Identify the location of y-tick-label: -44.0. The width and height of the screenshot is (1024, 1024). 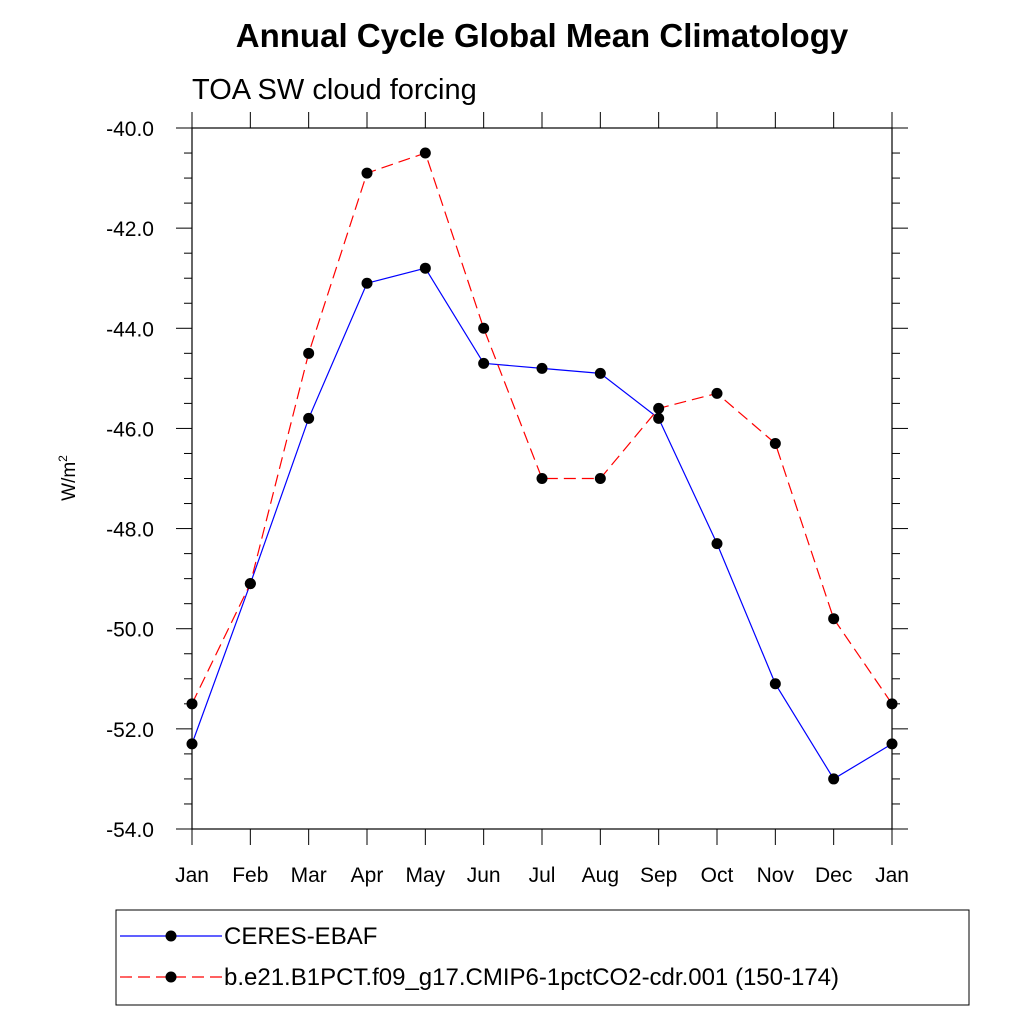
(130, 329).